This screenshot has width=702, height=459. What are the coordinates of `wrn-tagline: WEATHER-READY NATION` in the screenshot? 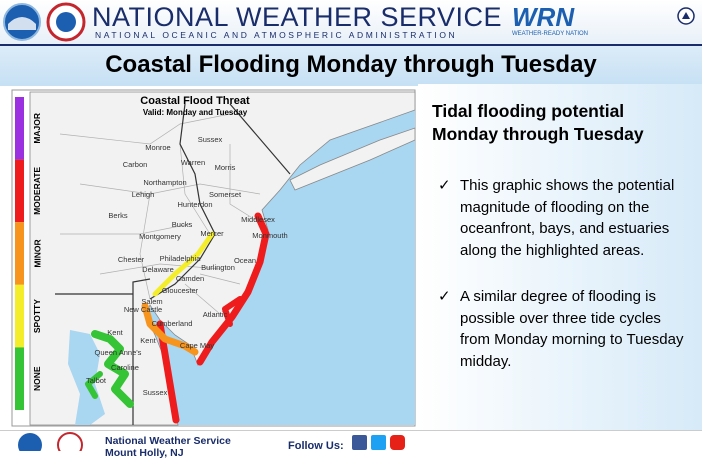 It's located at (550, 34).